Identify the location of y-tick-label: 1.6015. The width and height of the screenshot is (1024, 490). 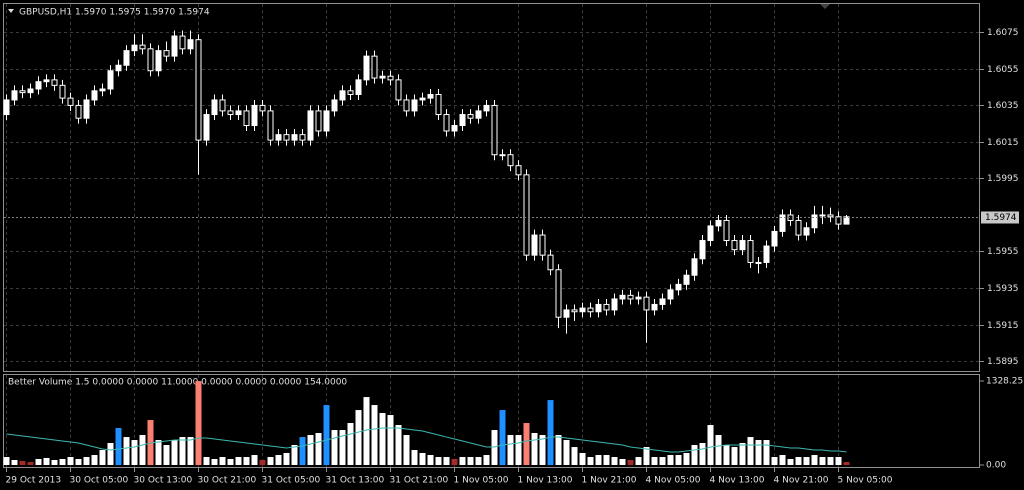
(1003, 143).